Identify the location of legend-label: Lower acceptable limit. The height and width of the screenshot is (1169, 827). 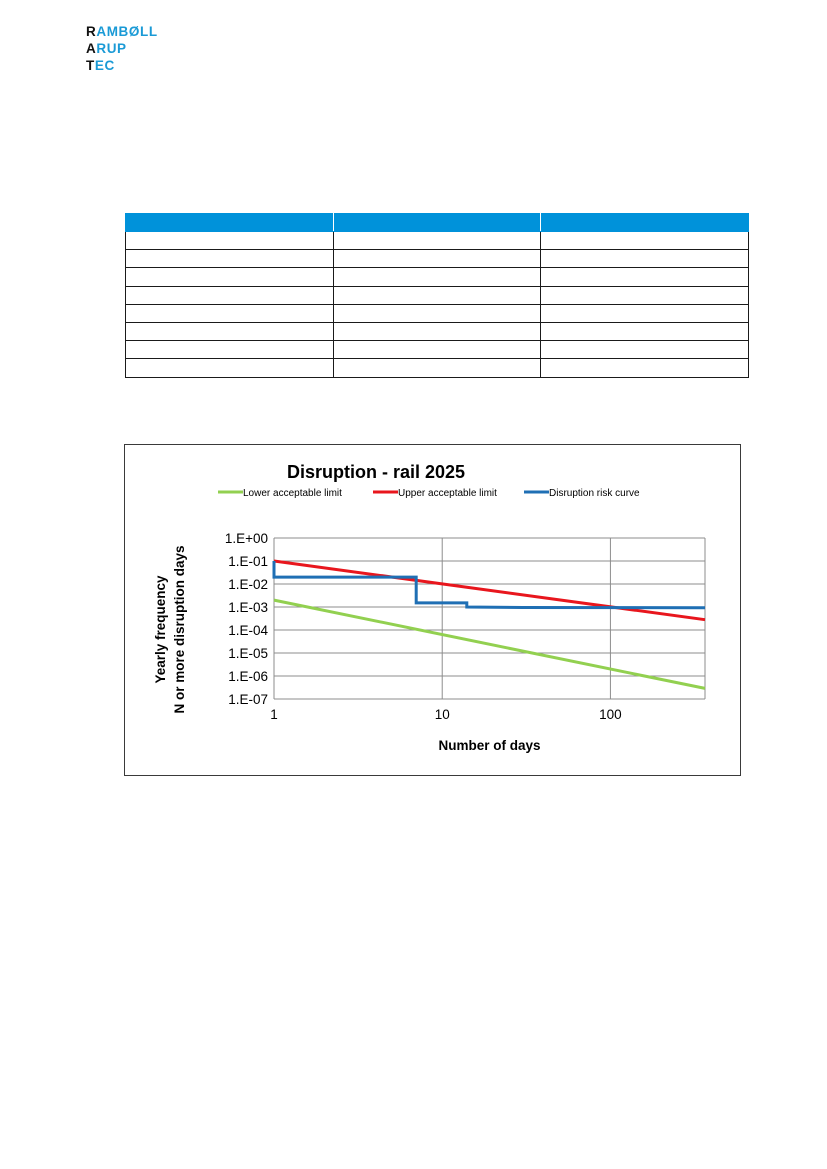
(292, 493).